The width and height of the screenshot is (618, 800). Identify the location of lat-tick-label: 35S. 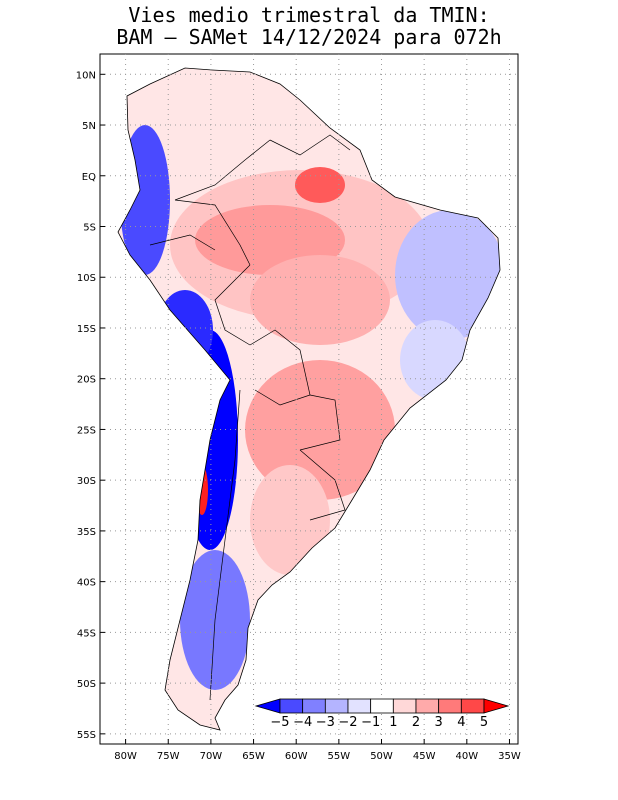
(86, 532).